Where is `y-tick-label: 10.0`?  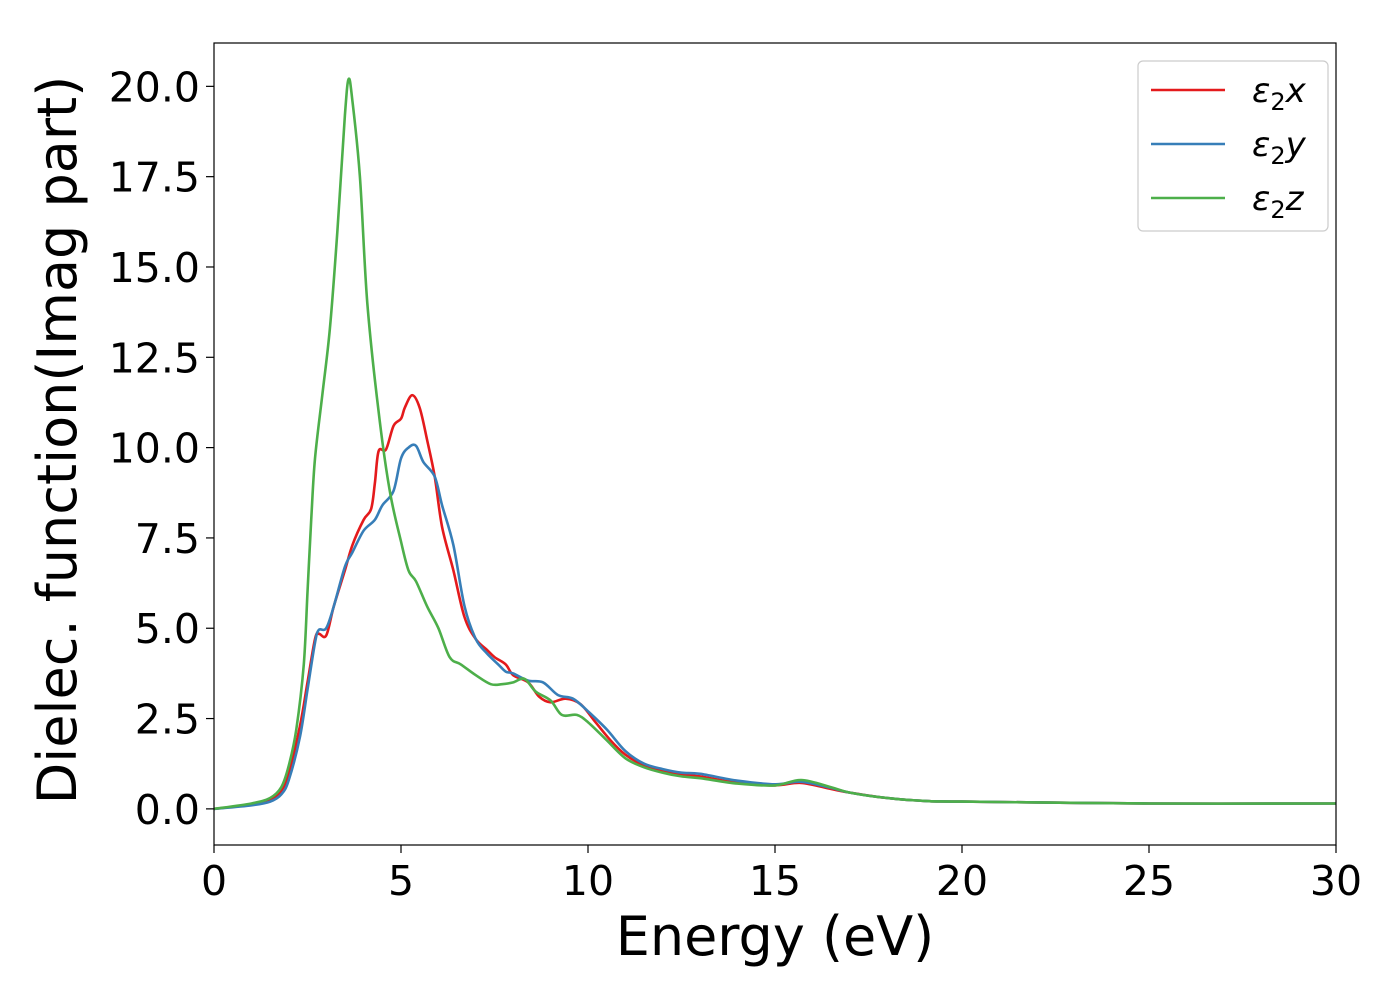 y-tick-label: 10.0 is located at coordinates (154, 449).